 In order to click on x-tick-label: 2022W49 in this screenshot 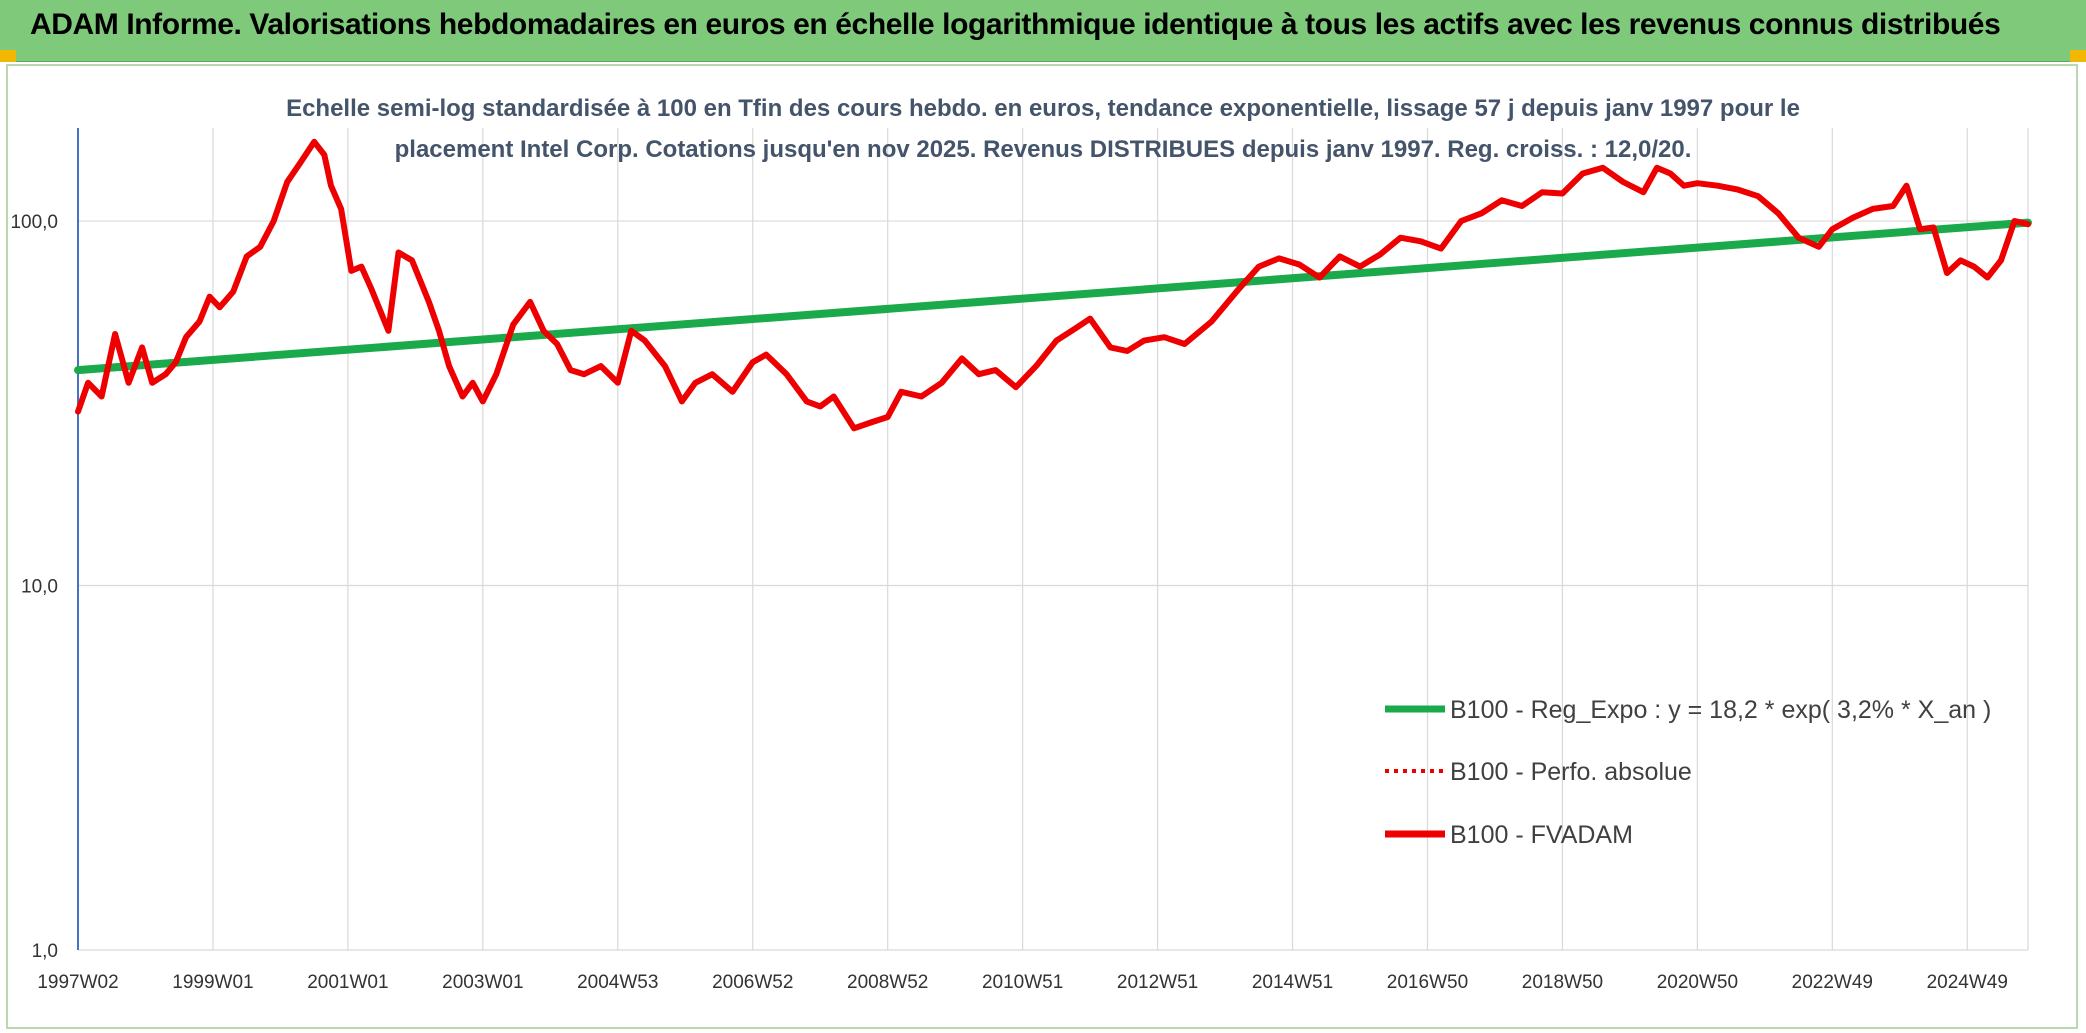, I will do `click(1832, 982)`.